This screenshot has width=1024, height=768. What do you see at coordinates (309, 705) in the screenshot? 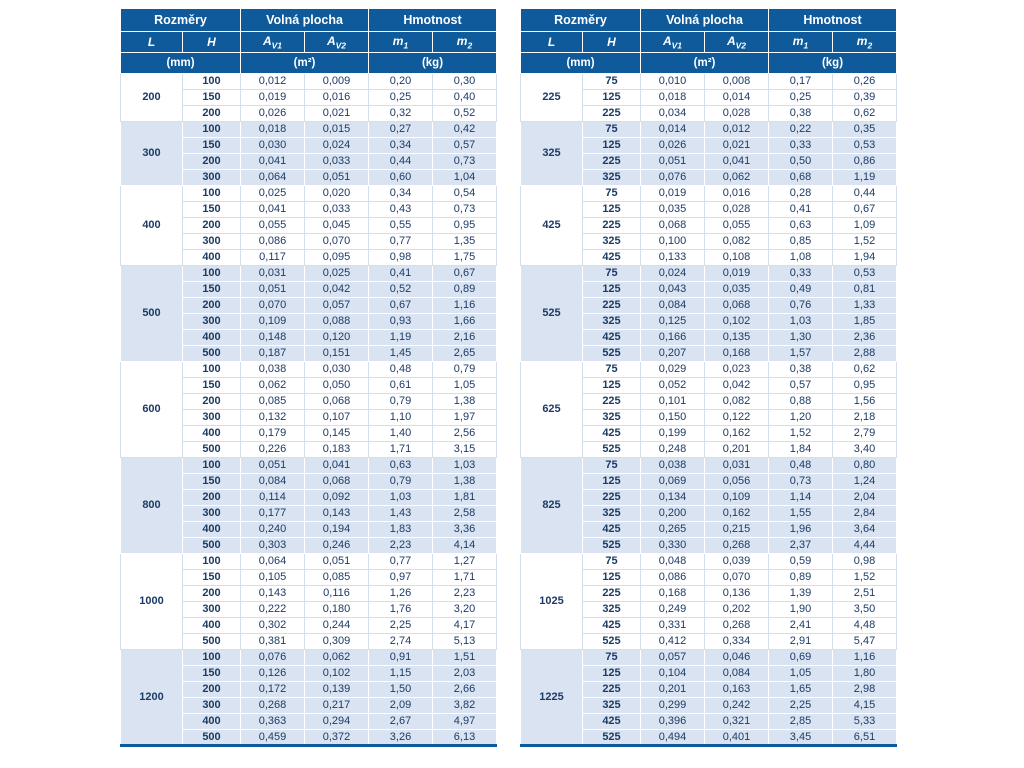
I see `table-row: 300 0,268 0,217 2,09 3,82` at bounding box center [309, 705].